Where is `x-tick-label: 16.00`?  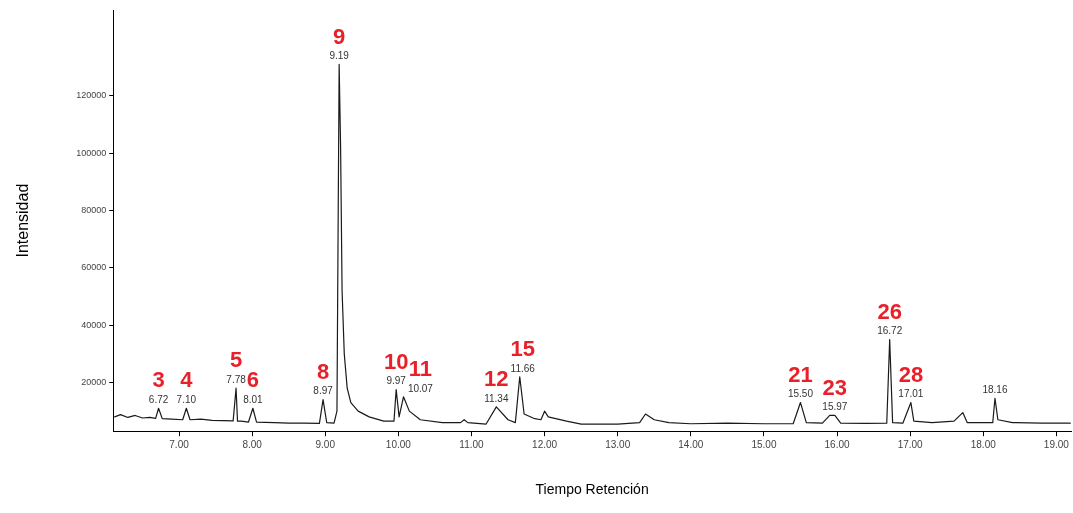
x-tick-label: 16.00 is located at coordinates (837, 444).